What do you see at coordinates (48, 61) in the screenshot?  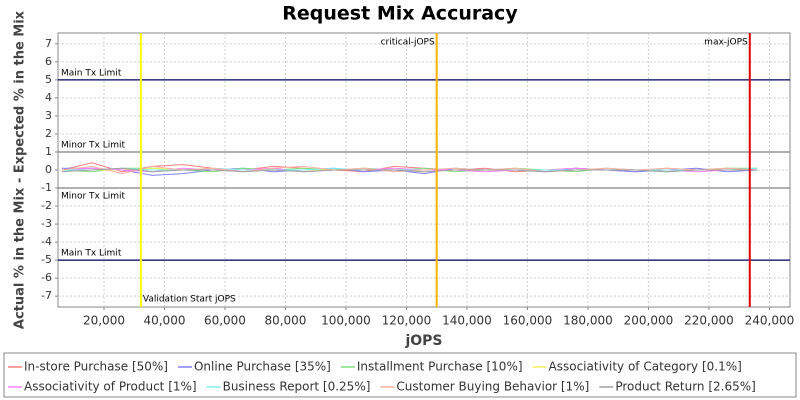 I see `y-tick-label: 6` at bounding box center [48, 61].